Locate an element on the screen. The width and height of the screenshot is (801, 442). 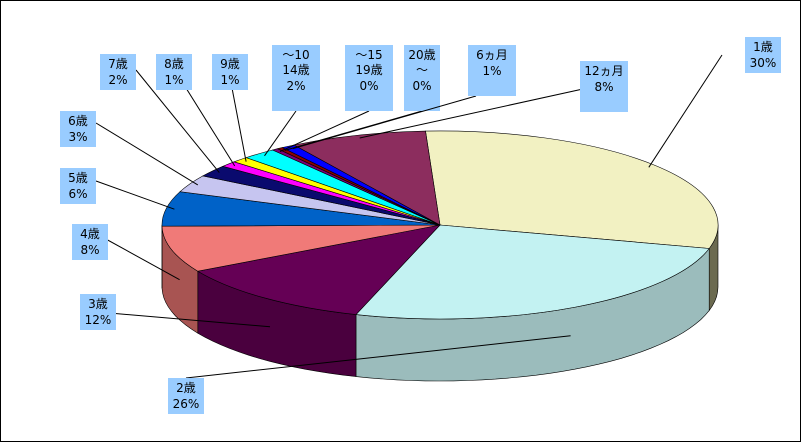
slice-percent-label: 6% is located at coordinates (77, 194).